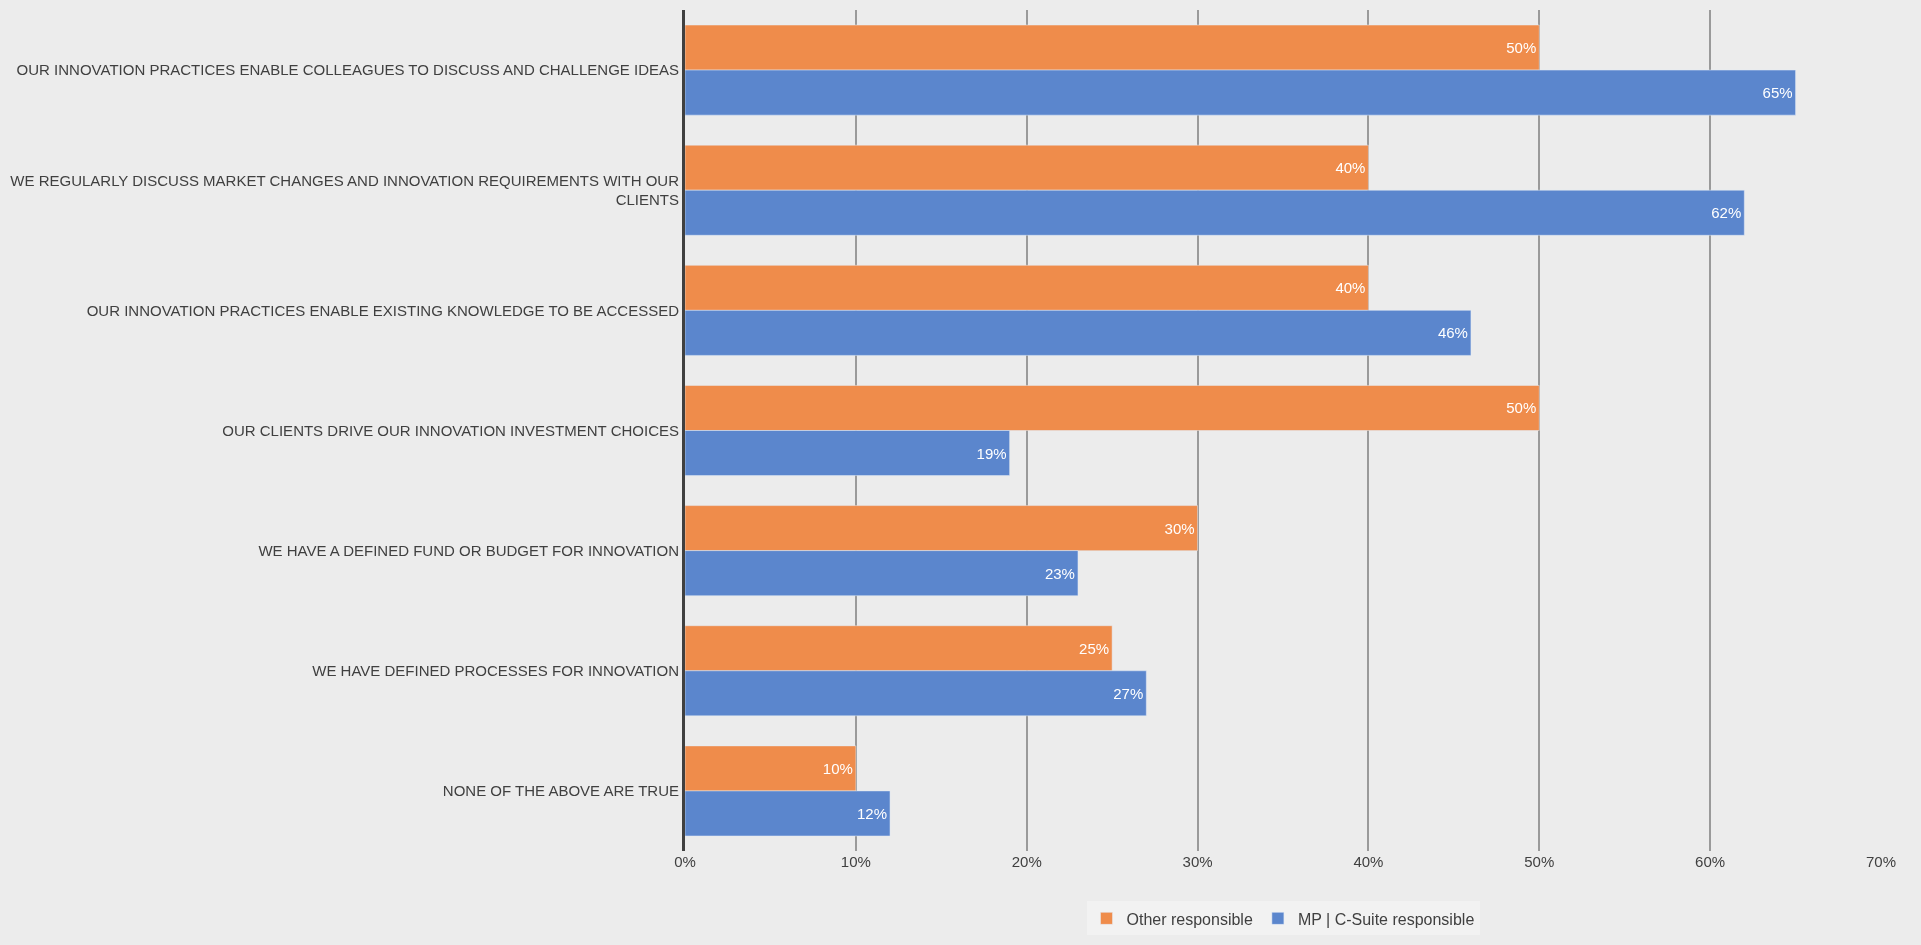  Describe the element at coordinates (1197, 861) in the screenshot. I see `x-tick-label: 30%` at that location.